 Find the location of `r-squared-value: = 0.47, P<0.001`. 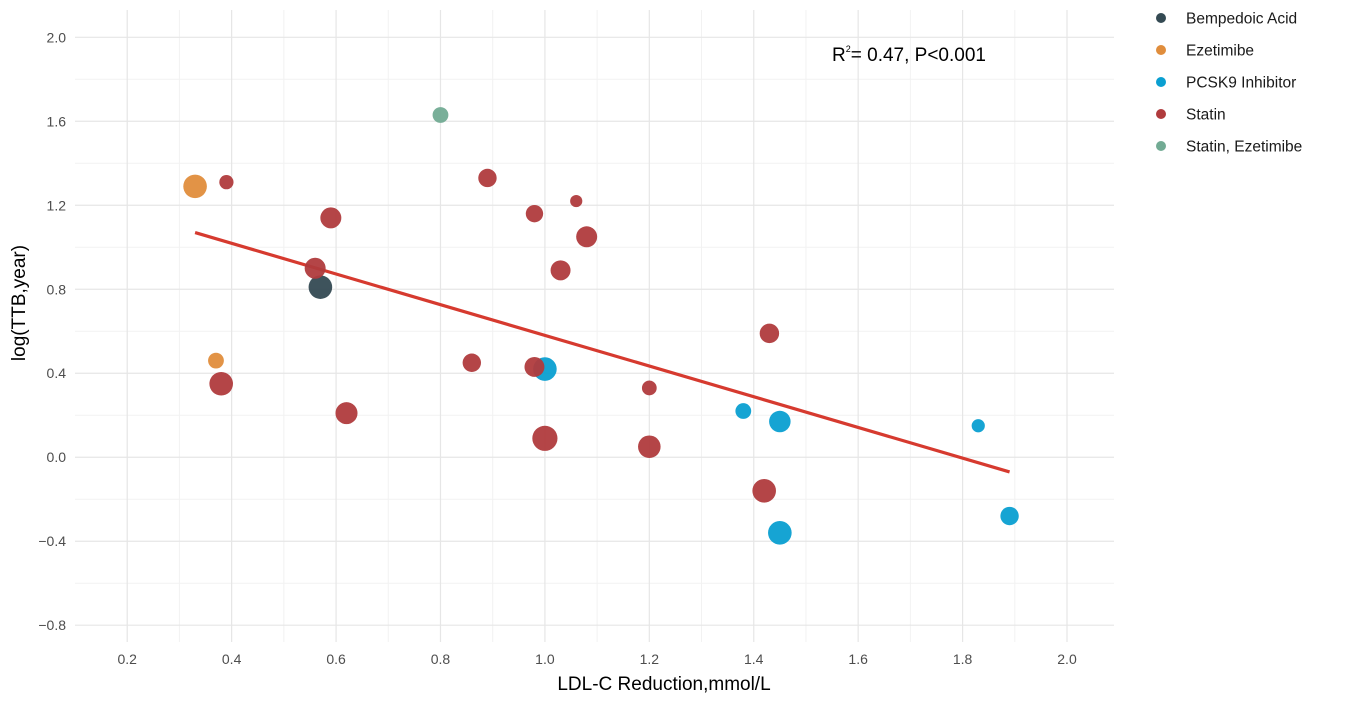

r-squared-value: = 0.47, P<0.001 is located at coordinates (918, 55).